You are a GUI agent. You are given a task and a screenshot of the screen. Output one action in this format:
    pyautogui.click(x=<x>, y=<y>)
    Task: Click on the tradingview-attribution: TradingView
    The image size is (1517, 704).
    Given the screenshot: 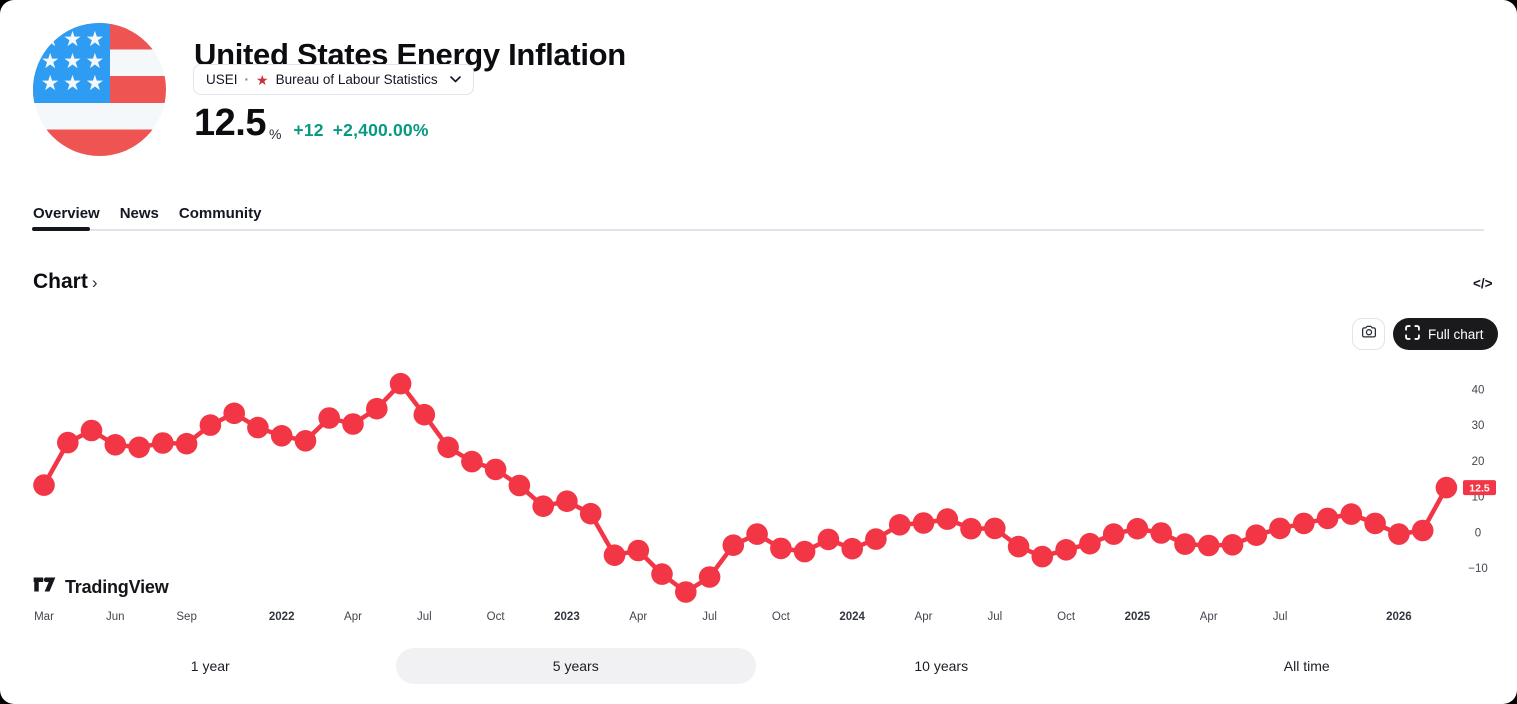 What is the action you would take?
    pyautogui.click(x=101, y=587)
    